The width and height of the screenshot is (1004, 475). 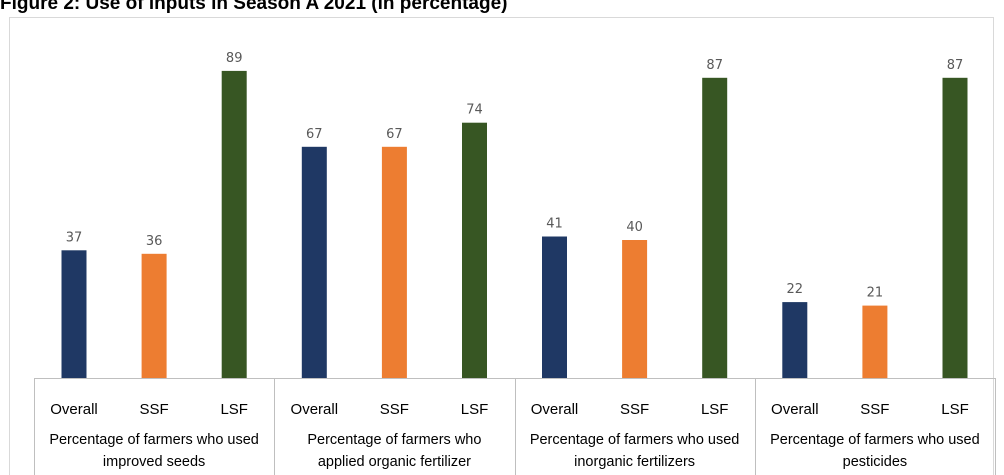 I want to click on group-label: pesticides, so click(x=875, y=462).